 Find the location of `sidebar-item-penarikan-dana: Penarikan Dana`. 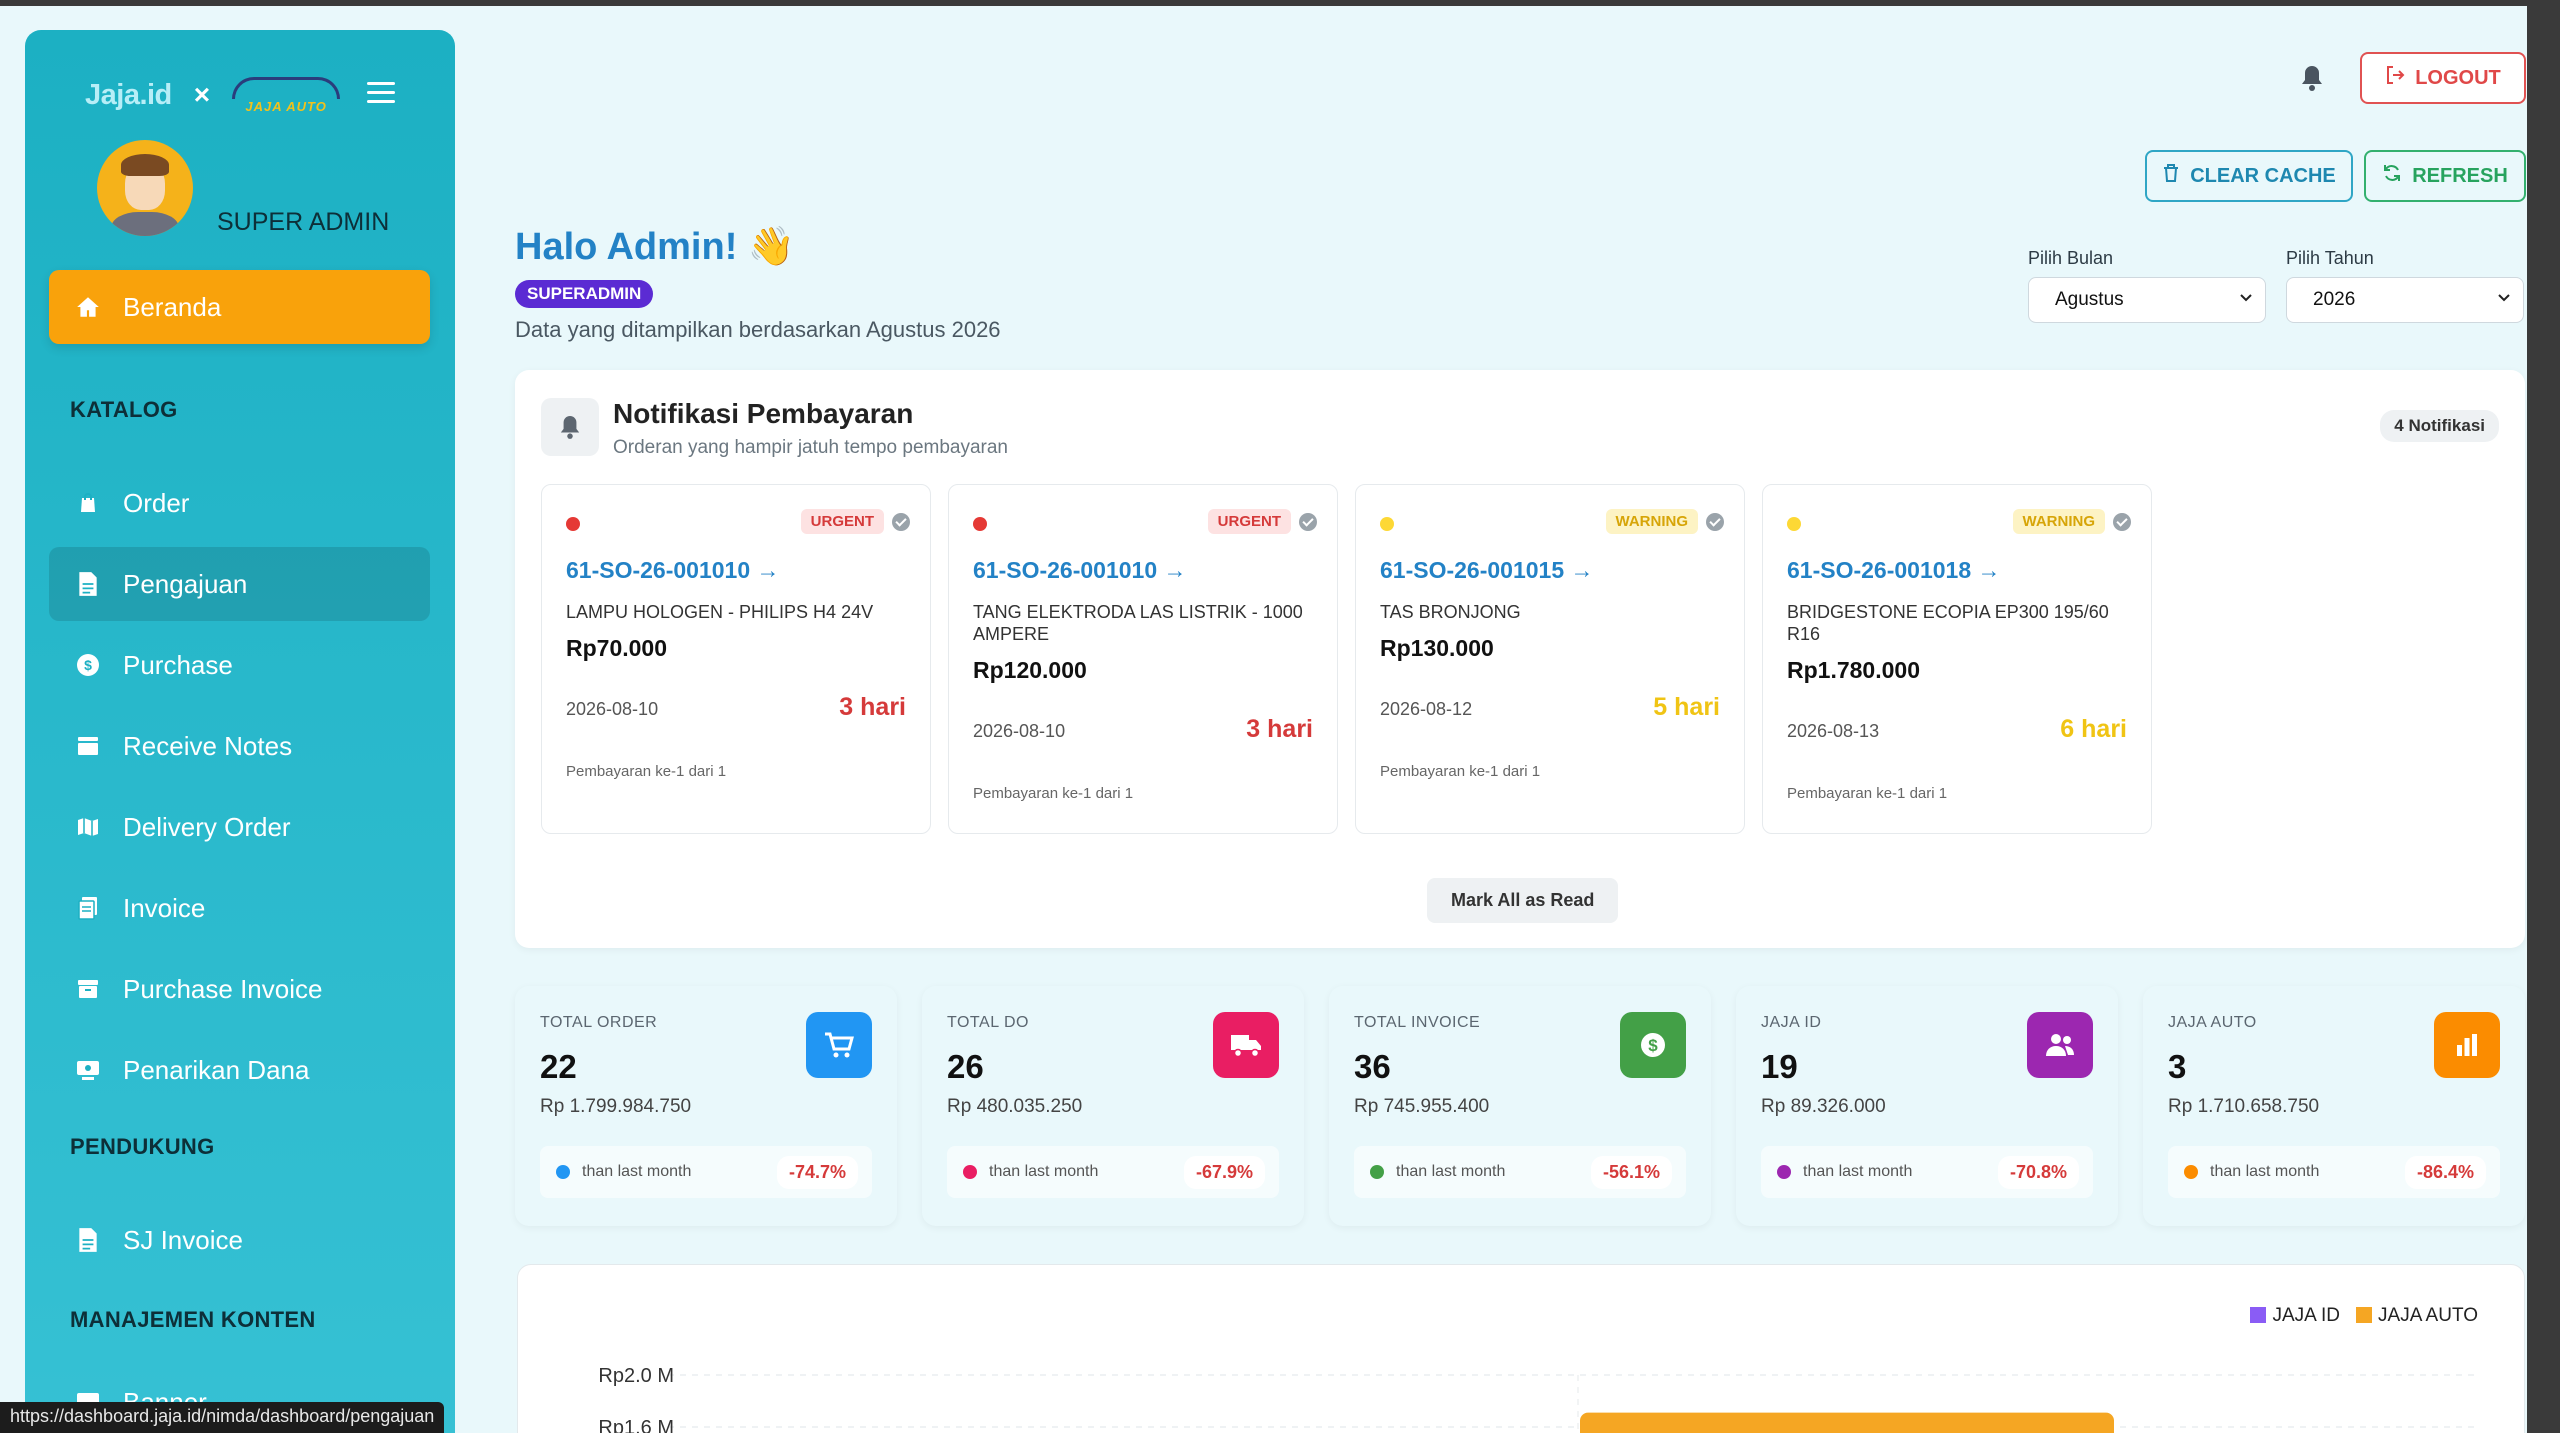

sidebar-item-penarikan-dana: Penarikan Dana is located at coordinates (239, 1070).